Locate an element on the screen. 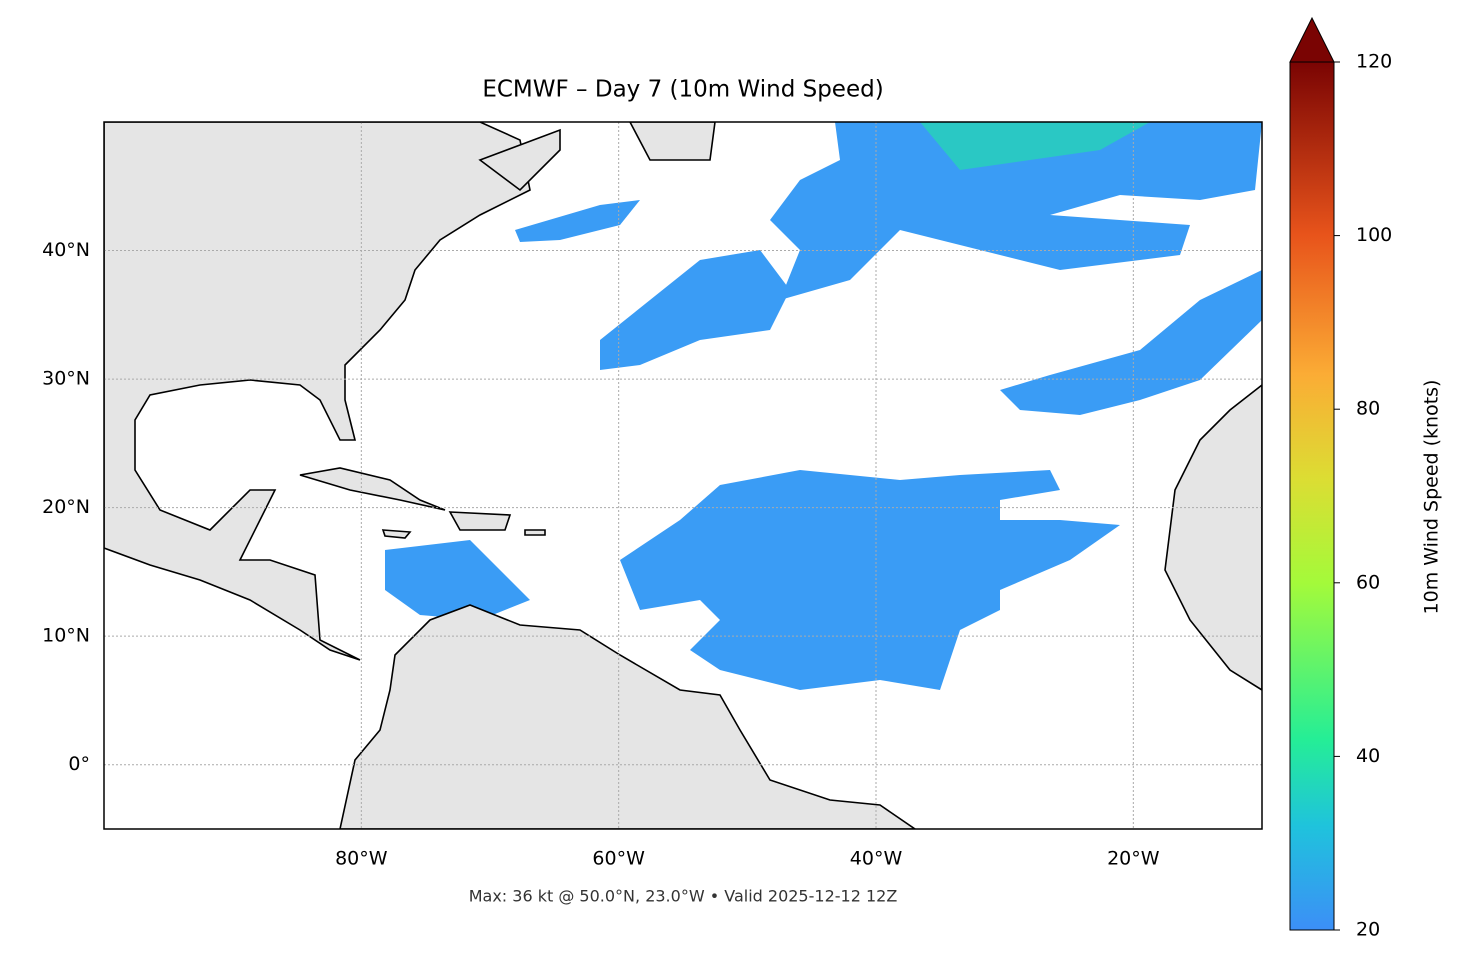  x-tick-label: 80°W is located at coordinates (361, 859).